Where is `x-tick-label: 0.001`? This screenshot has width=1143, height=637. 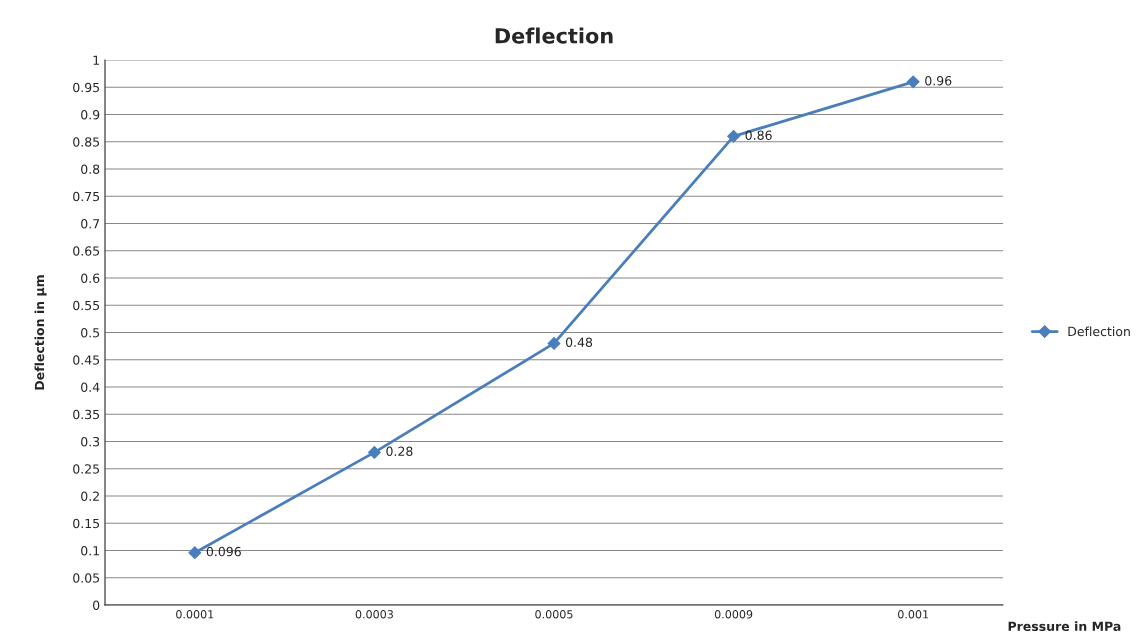 x-tick-label: 0.001 is located at coordinates (913, 614).